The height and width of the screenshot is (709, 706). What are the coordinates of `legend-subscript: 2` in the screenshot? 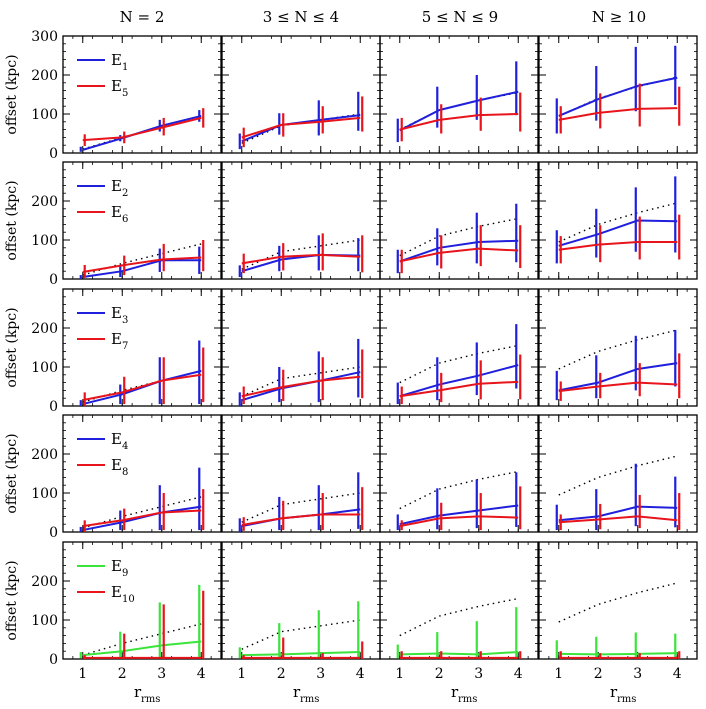 It's located at (125, 193).